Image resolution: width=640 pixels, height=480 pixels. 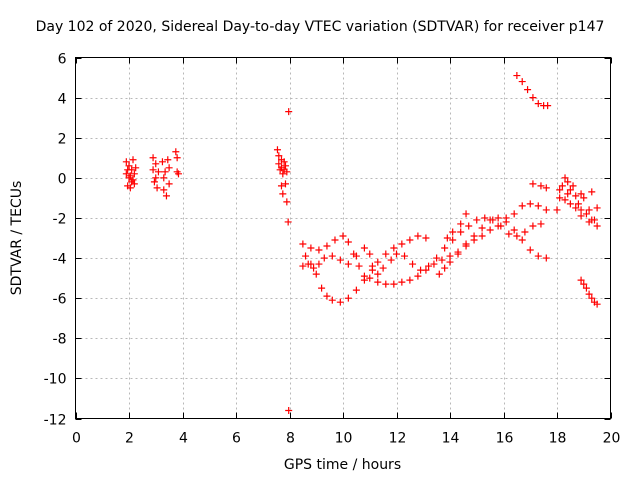 I want to click on series-track-f, so click(x=577, y=202).